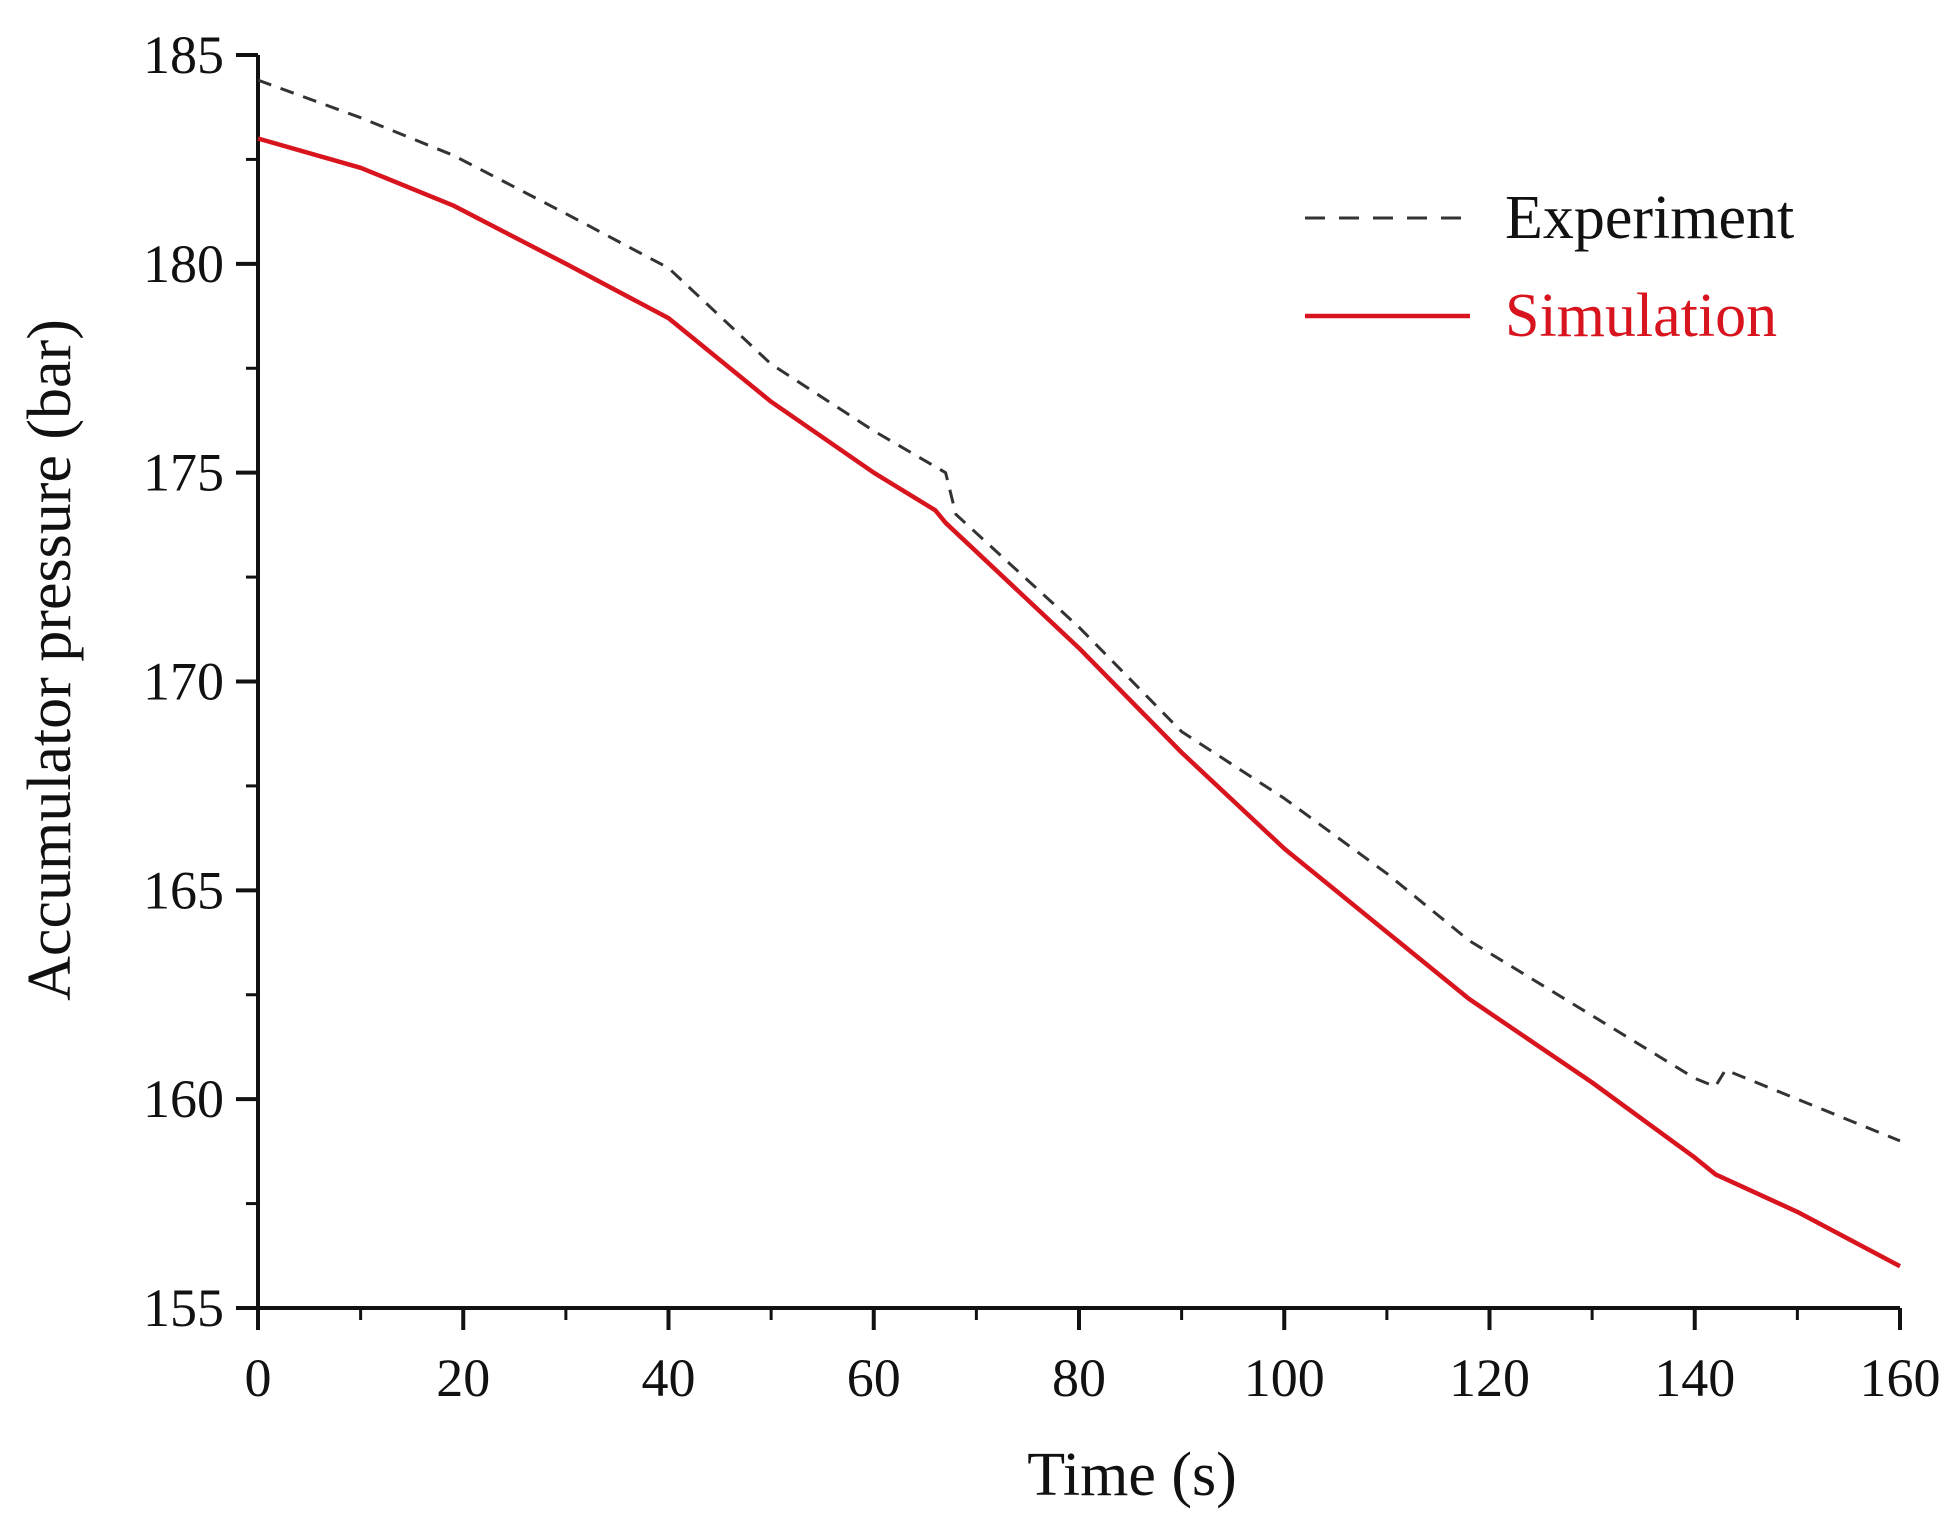 The image size is (1956, 1521). Describe the element at coordinates (1694, 1378) in the screenshot. I see `x-tick-label: 140` at that location.